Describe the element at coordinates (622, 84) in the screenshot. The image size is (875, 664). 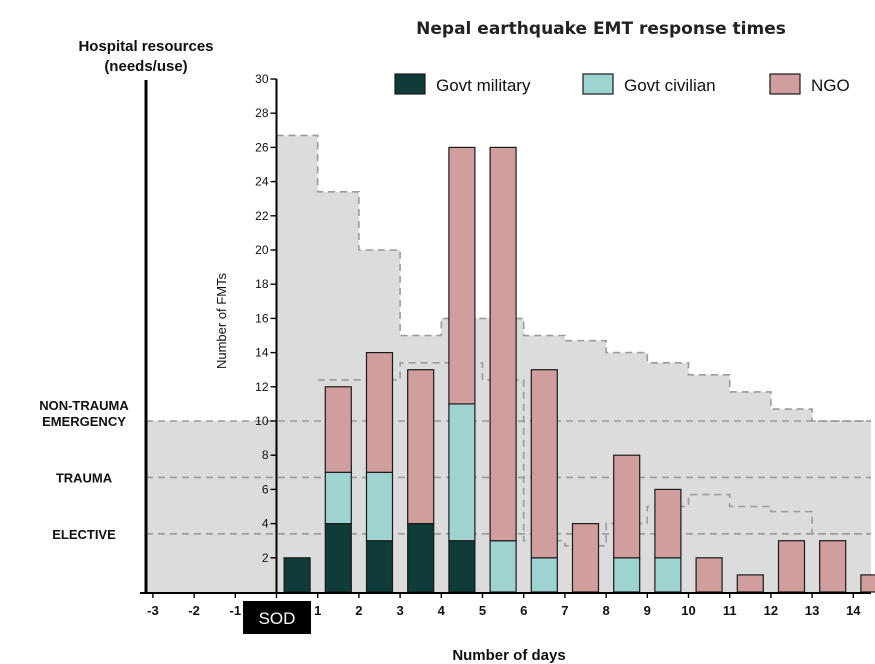
I see `legend: Govt military Govt civilian NGO` at that location.